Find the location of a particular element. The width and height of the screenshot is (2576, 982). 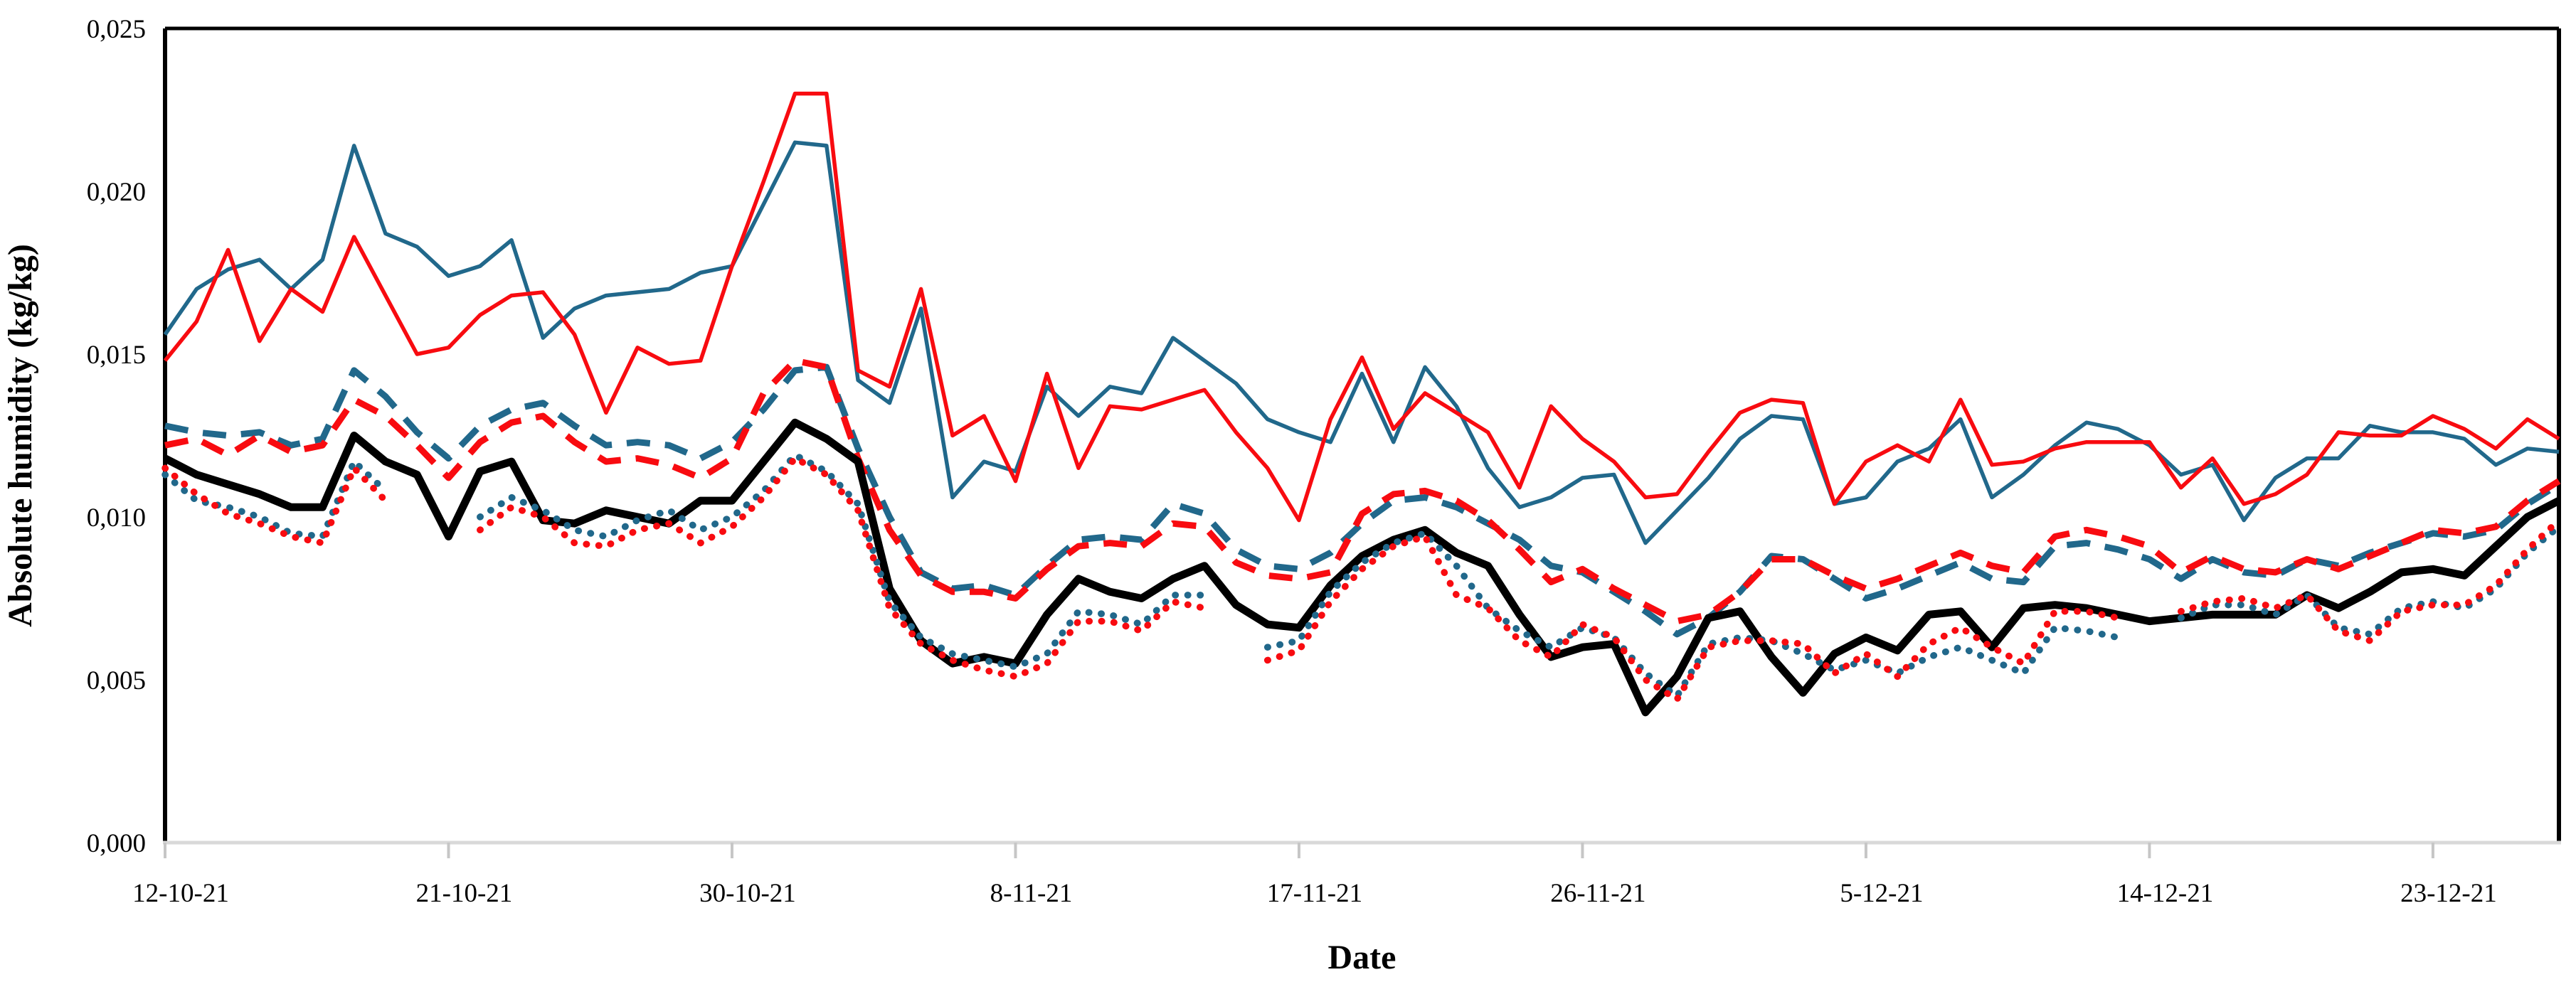

y-tick-label: 0,020 is located at coordinates (116, 192).